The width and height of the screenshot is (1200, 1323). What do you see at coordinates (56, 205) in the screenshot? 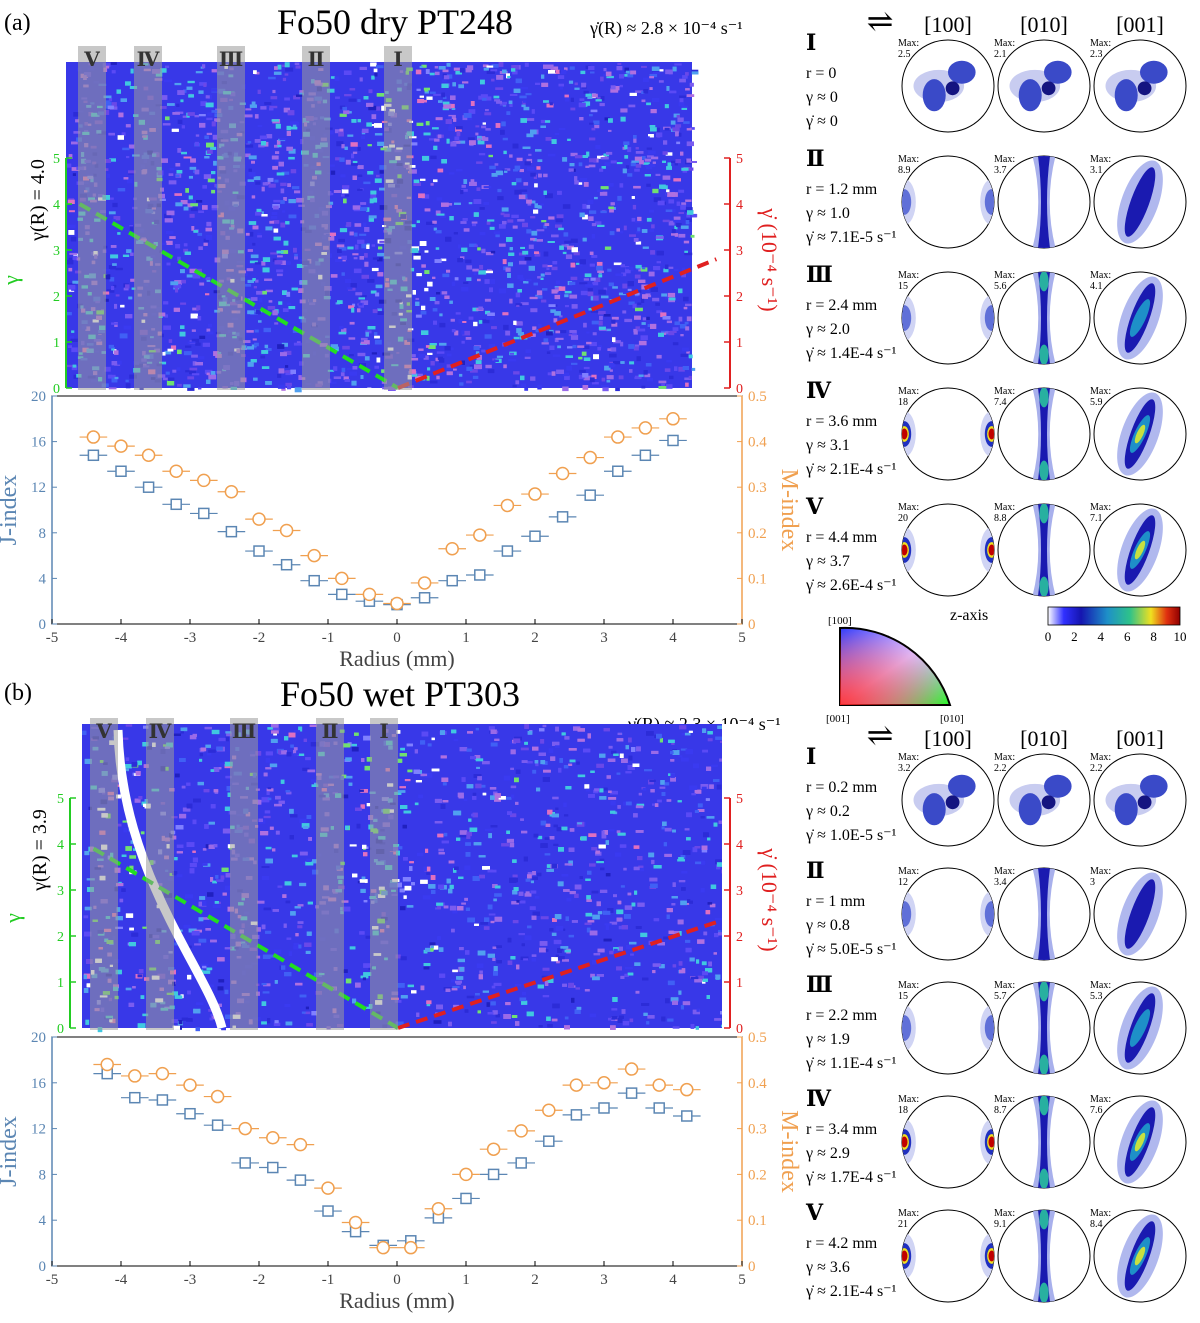
I see `axis-tick-label: 4` at bounding box center [56, 205].